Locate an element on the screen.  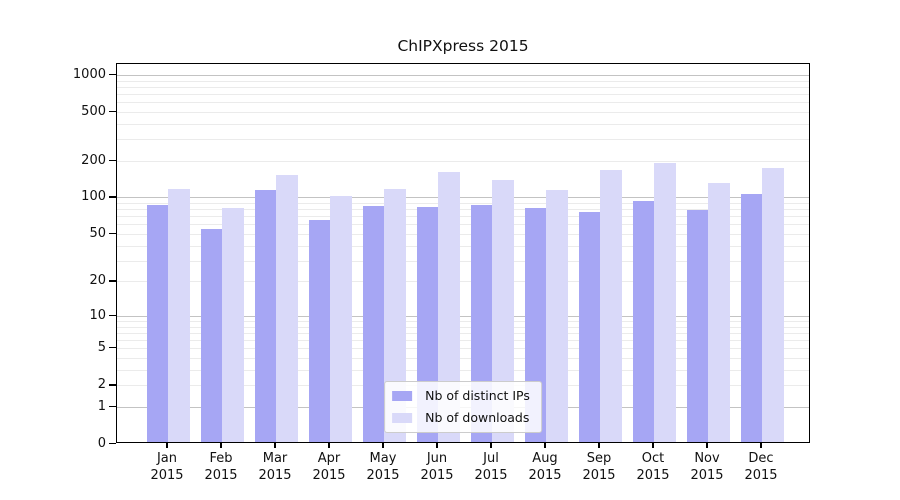
bar-oct-2015-distinct-ips is located at coordinates (643, 321).